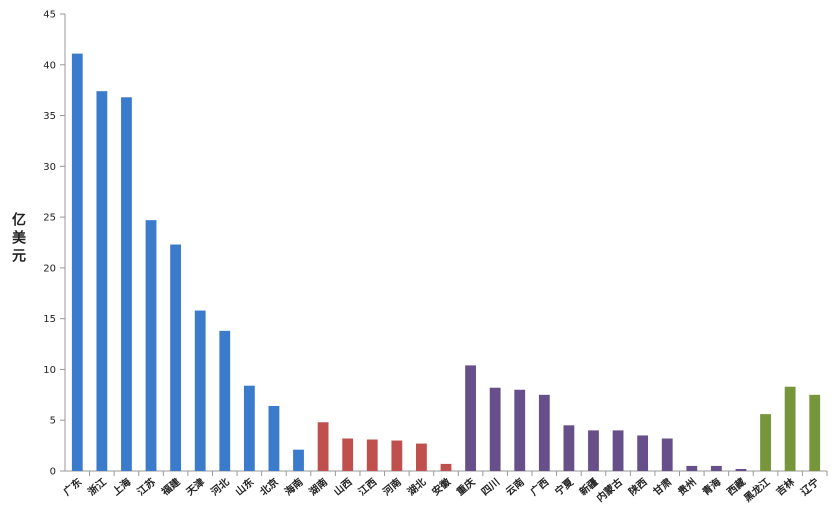 Image resolution: width=837 pixels, height=525 pixels. Describe the element at coordinates (49, 370) in the screenshot. I see `y-tick-label: 10` at that location.